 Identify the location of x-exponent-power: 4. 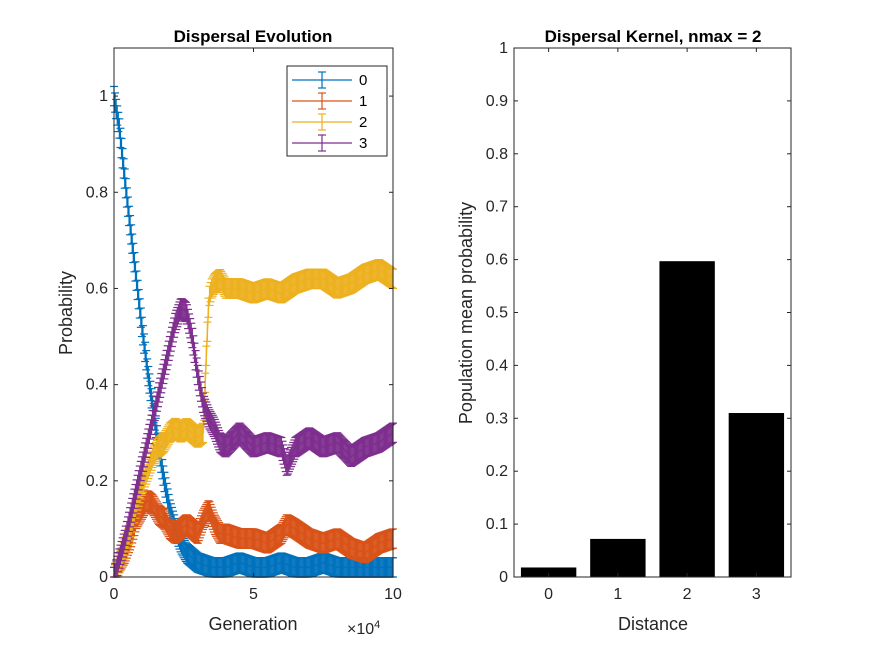
(377, 625).